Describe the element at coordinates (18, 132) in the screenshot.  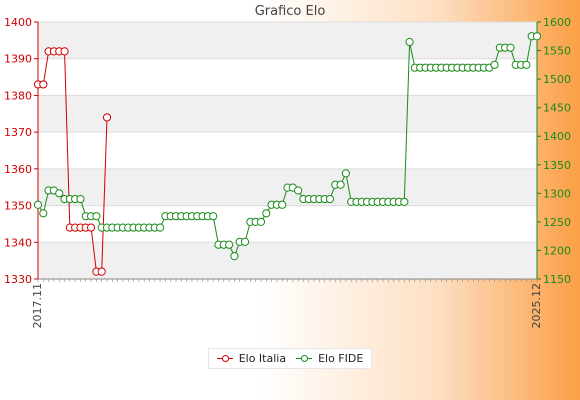
I see `left-tick-label: 1370` at that location.